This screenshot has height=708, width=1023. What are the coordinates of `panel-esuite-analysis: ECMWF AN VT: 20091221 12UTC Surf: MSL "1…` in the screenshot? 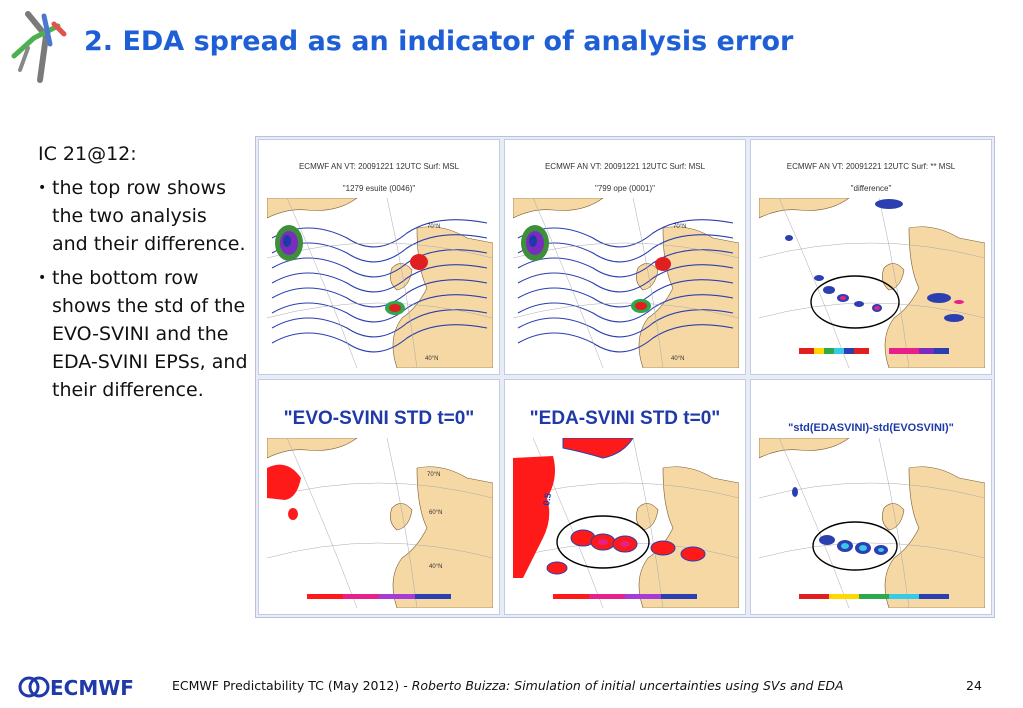 It's located at (379, 257).